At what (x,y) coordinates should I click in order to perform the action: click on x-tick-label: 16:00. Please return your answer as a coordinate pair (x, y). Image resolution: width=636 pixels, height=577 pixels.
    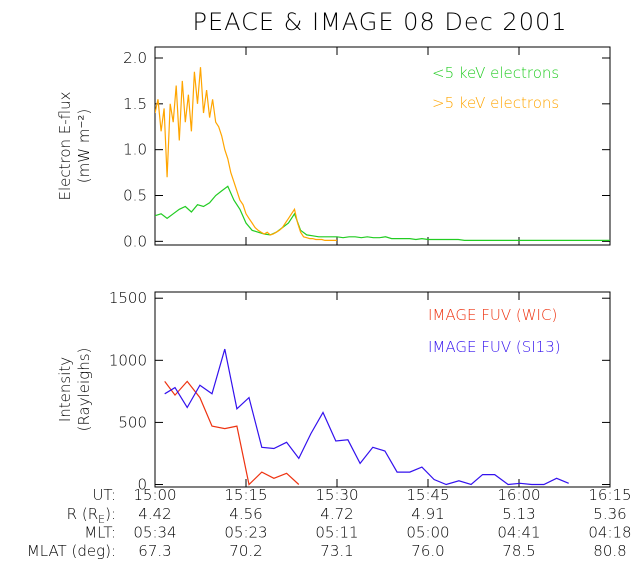
    Looking at the image, I should click on (518, 495).